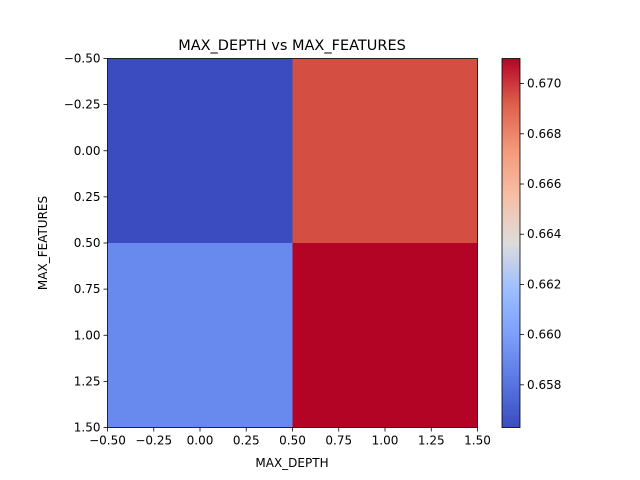 This screenshot has height=480, width=640. Describe the element at coordinates (544, 284) in the screenshot. I see `colorbar-tick-label: 0.662` at that location.